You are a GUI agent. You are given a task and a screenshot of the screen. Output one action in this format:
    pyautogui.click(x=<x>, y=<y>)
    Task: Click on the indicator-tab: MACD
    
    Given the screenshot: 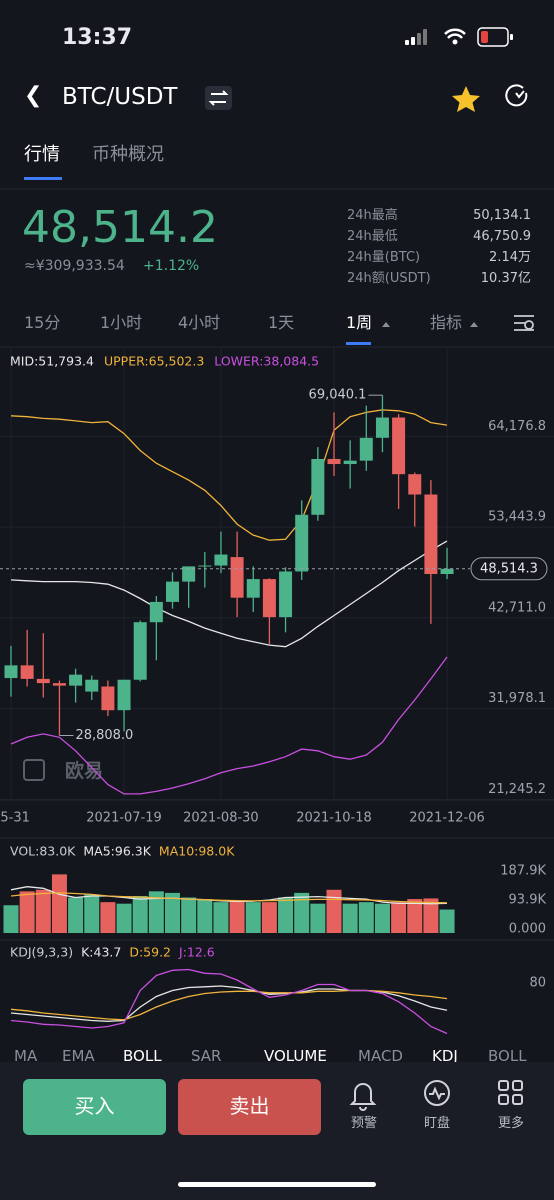 What is the action you would take?
    pyautogui.click(x=380, y=1056)
    